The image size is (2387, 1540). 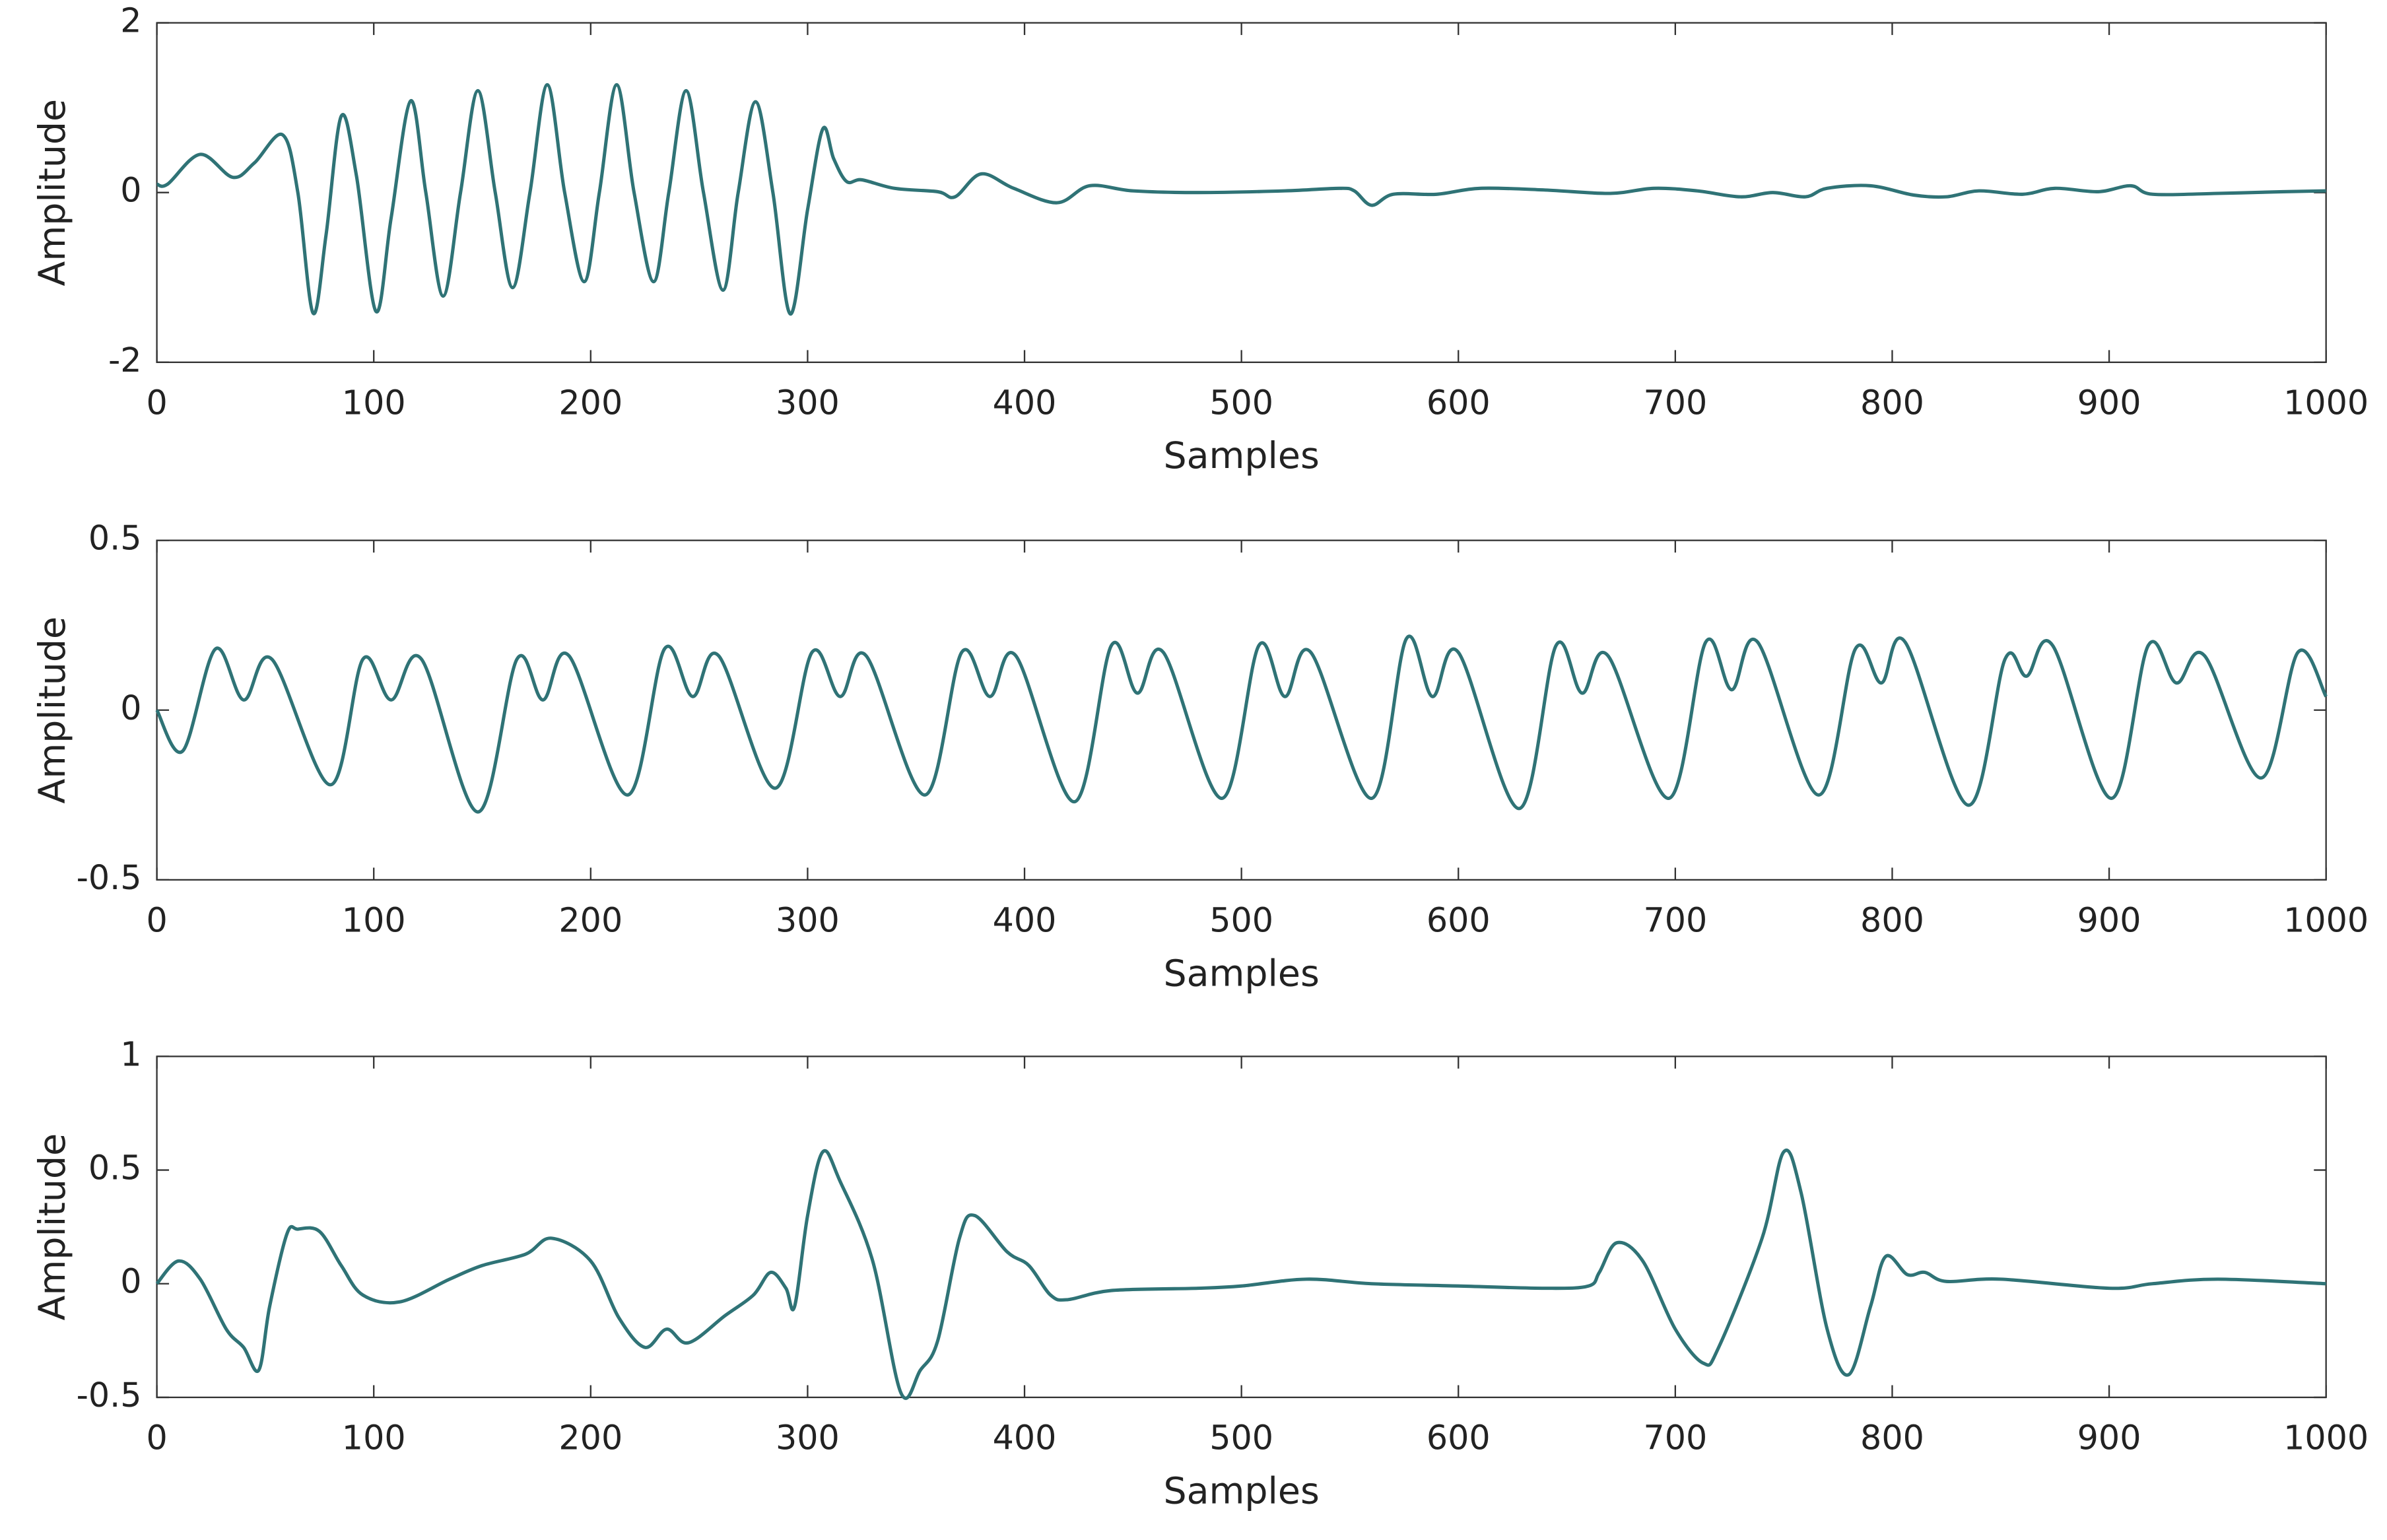 I want to click on y-tick-label: 2, so click(x=130, y=20).